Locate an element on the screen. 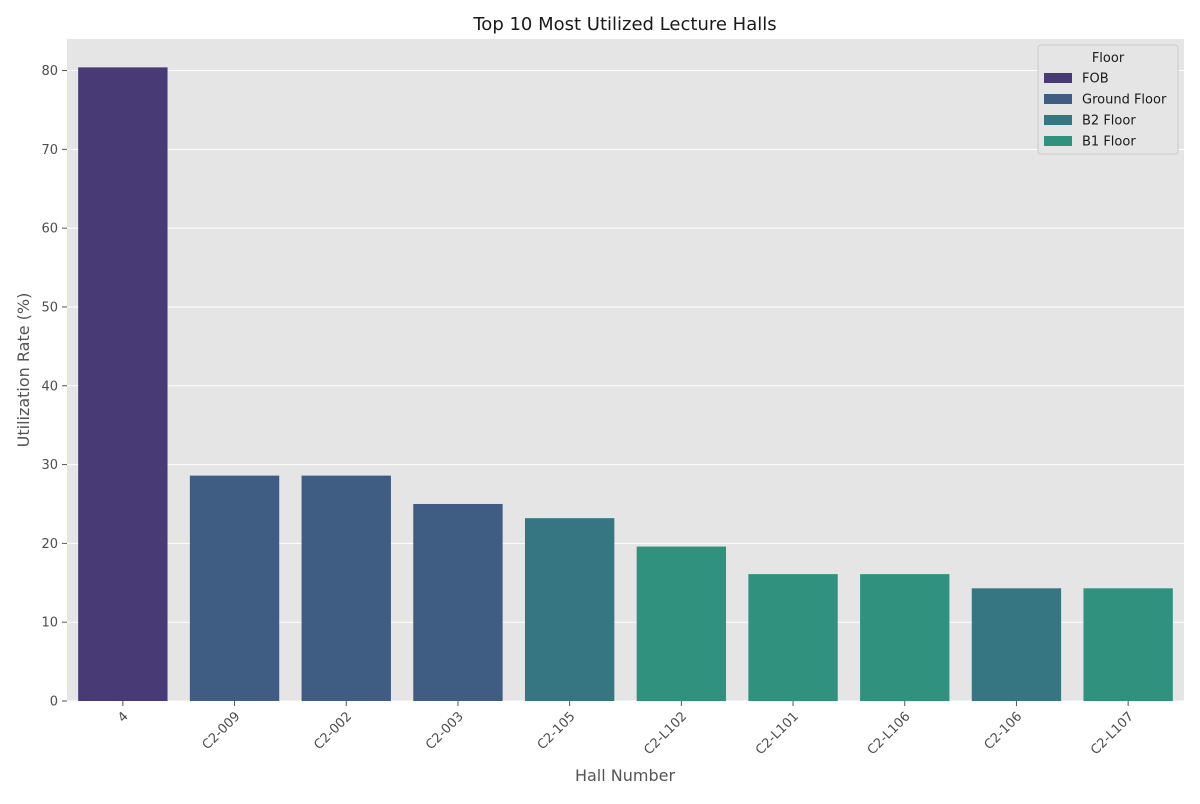  legend-box is located at coordinates (1108, 99).